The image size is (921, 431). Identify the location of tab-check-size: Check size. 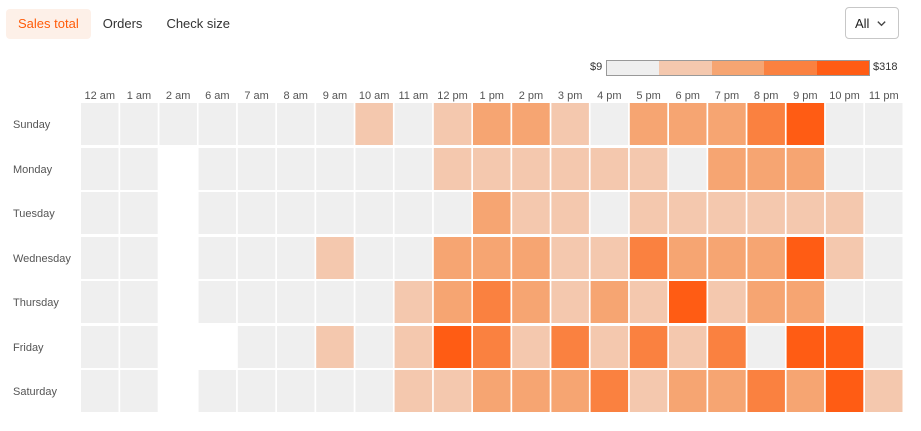
(198, 23).